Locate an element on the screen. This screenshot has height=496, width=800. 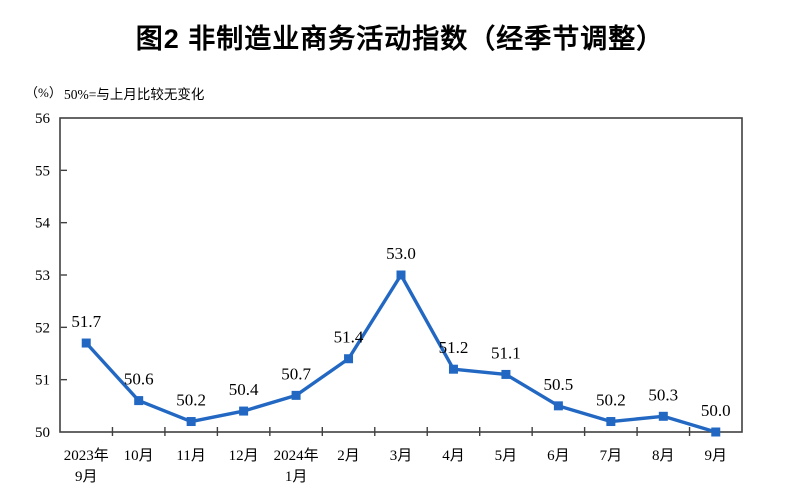
y-axis-unit-label: （%） is located at coordinates (43, 92).